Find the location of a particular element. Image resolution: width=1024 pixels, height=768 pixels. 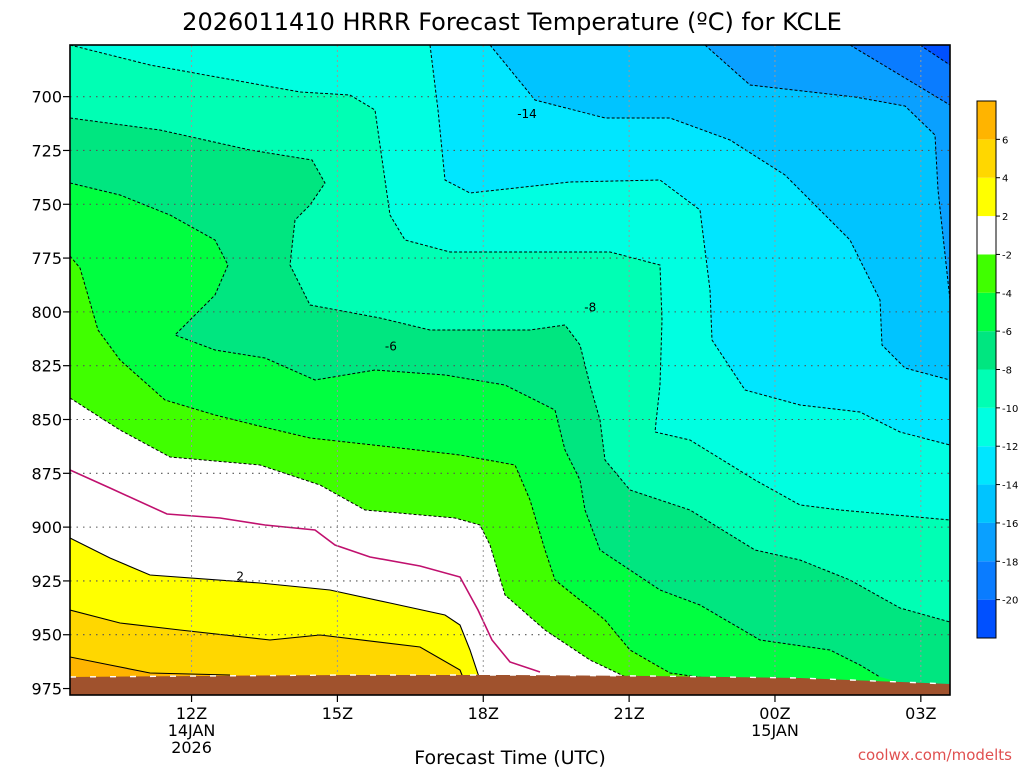

x-tick-label: 21Z is located at coordinates (628, 713).